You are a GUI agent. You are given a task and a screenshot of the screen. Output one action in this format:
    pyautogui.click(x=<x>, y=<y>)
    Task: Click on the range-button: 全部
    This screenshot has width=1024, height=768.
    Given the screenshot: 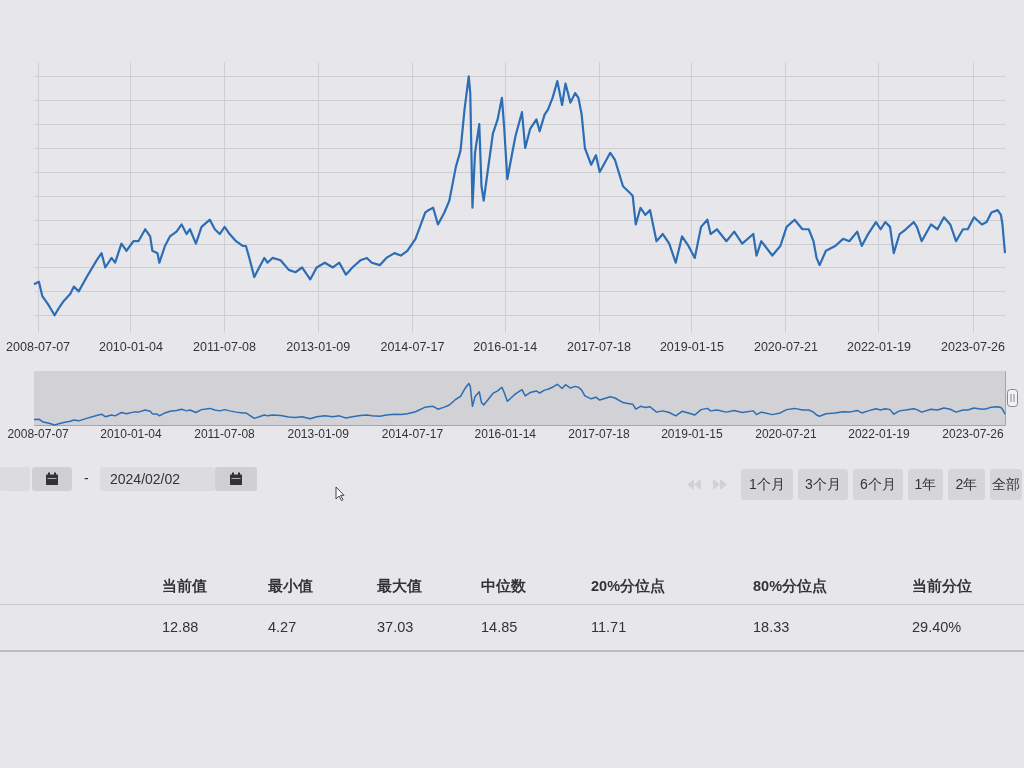 What is the action you would take?
    pyautogui.click(x=1006, y=484)
    